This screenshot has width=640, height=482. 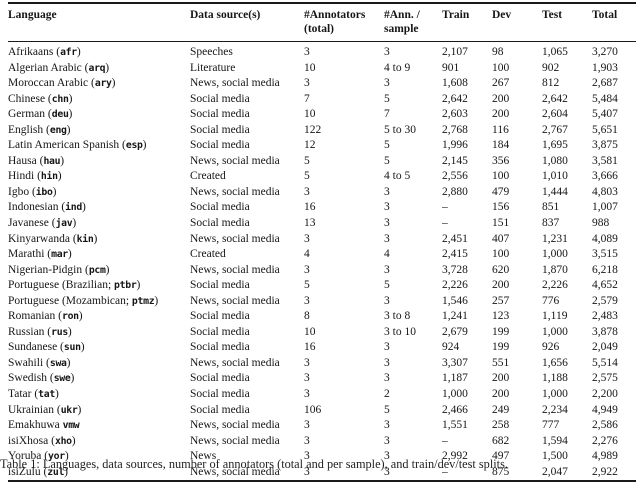 I want to click on cell-total: 2,575, so click(x=605, y=378).